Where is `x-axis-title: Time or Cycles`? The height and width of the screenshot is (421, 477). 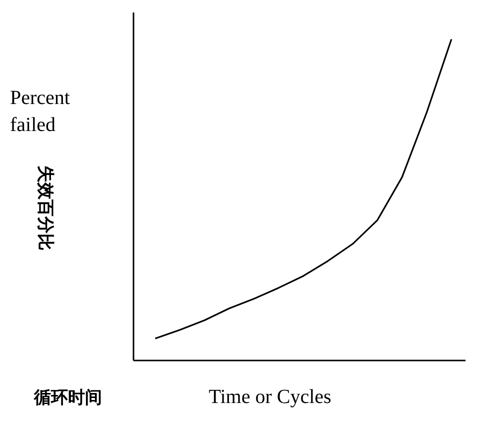 x-axis-title: Time or Cycles is located at coordinates (270, 397).